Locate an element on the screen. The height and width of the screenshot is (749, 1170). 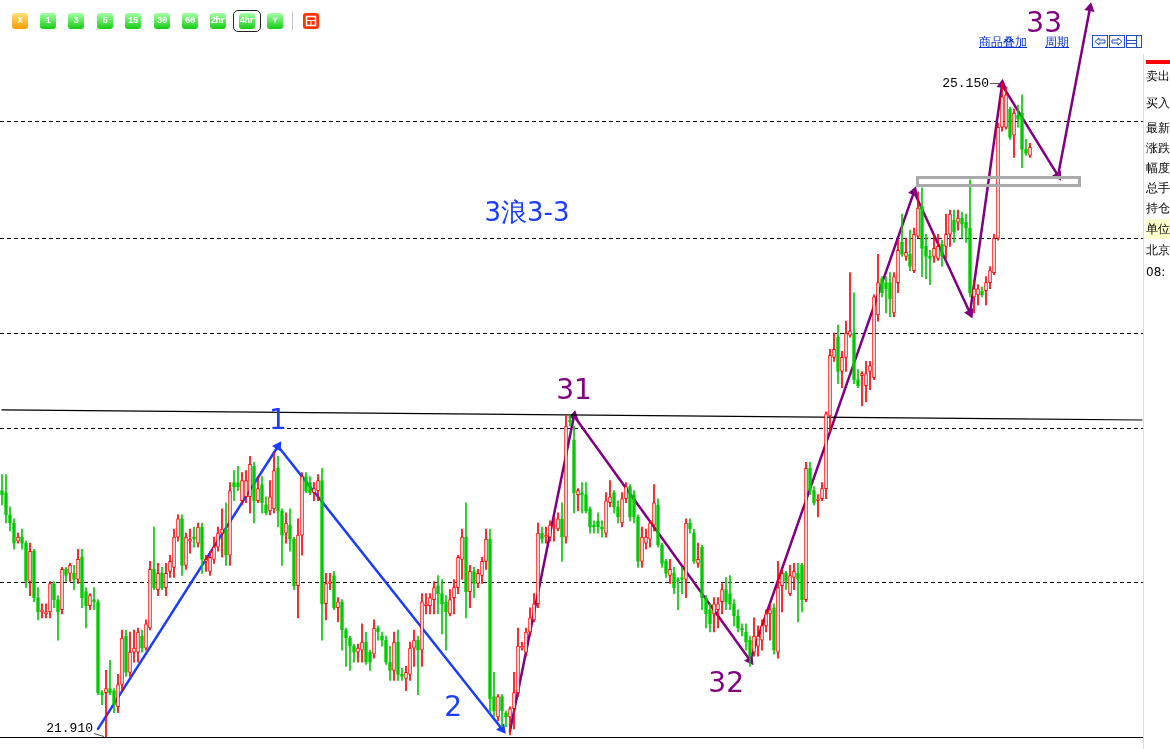
field-label: 08: is located at coordinates (1156, 272).